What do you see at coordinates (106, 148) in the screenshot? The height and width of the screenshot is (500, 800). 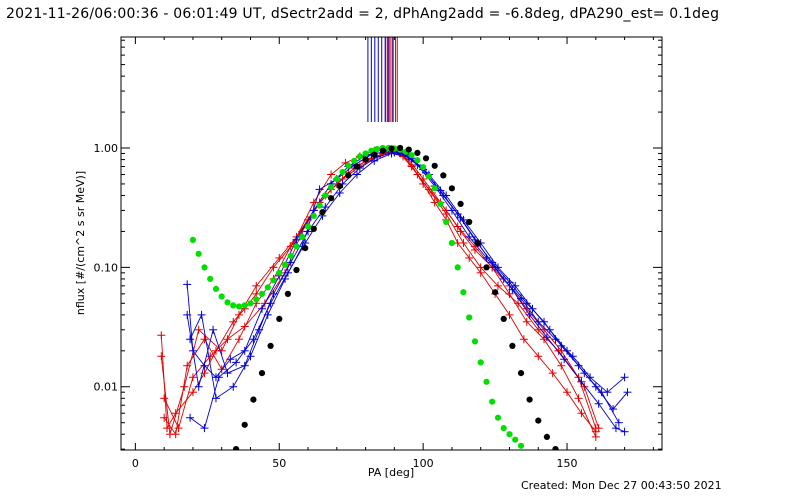 I see `y-tick-label: 1.00` at bounding box center [106, 148].